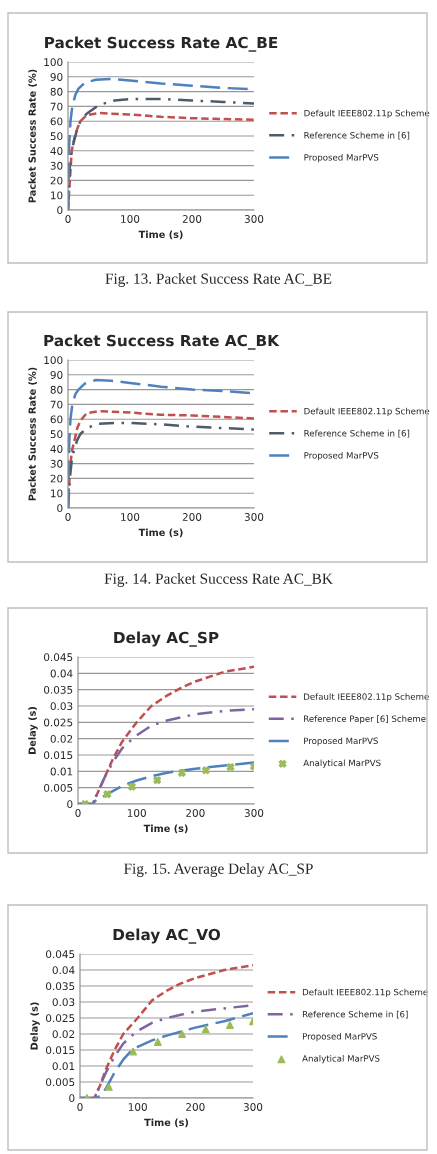 The width and height of the screenshot is (437, 1154). What do you see at coordinates (161, 44) in the screenshot?
I see `chart-title: Packet Success Rate AC_BE` at bounding box center [161, 44].